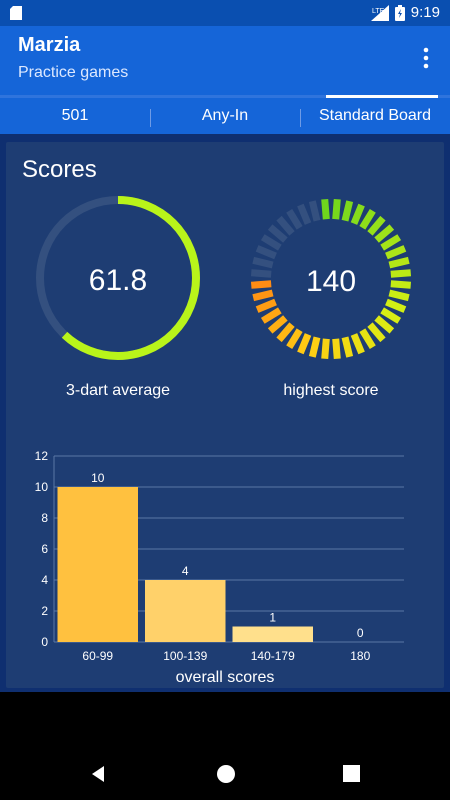 This screenshot has height=800, width=450. I want to click on highest-score-gauge: 140, so click(331, 279).